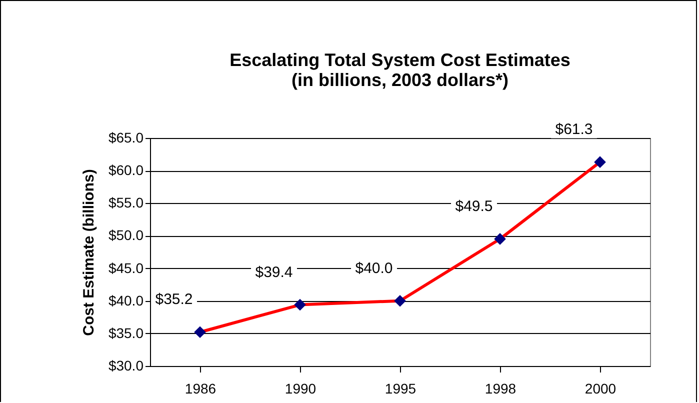 Image resolution: width=699 pixels, height=403 pixels. I want to click on y-tick-label: $60.0, so click(126, 170).